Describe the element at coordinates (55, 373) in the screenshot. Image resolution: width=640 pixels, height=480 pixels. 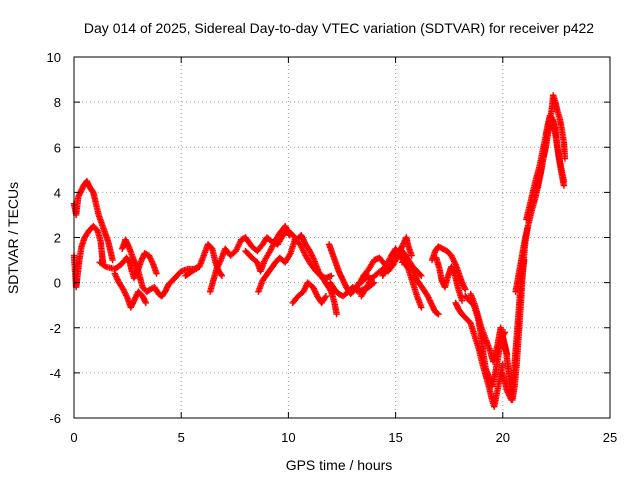
I see `y-tick-label: -4` at that location.